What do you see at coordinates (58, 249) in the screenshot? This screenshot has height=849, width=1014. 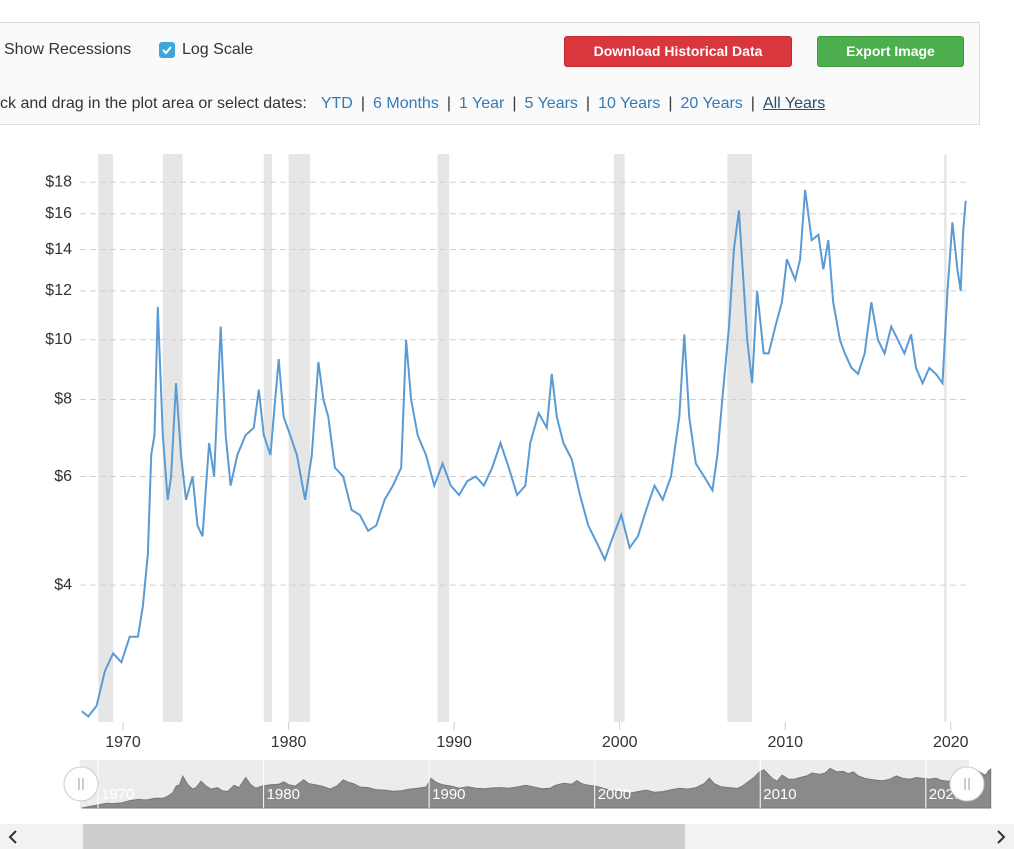 I see `y-tick-label: $14` at bounding box center [58, 249].